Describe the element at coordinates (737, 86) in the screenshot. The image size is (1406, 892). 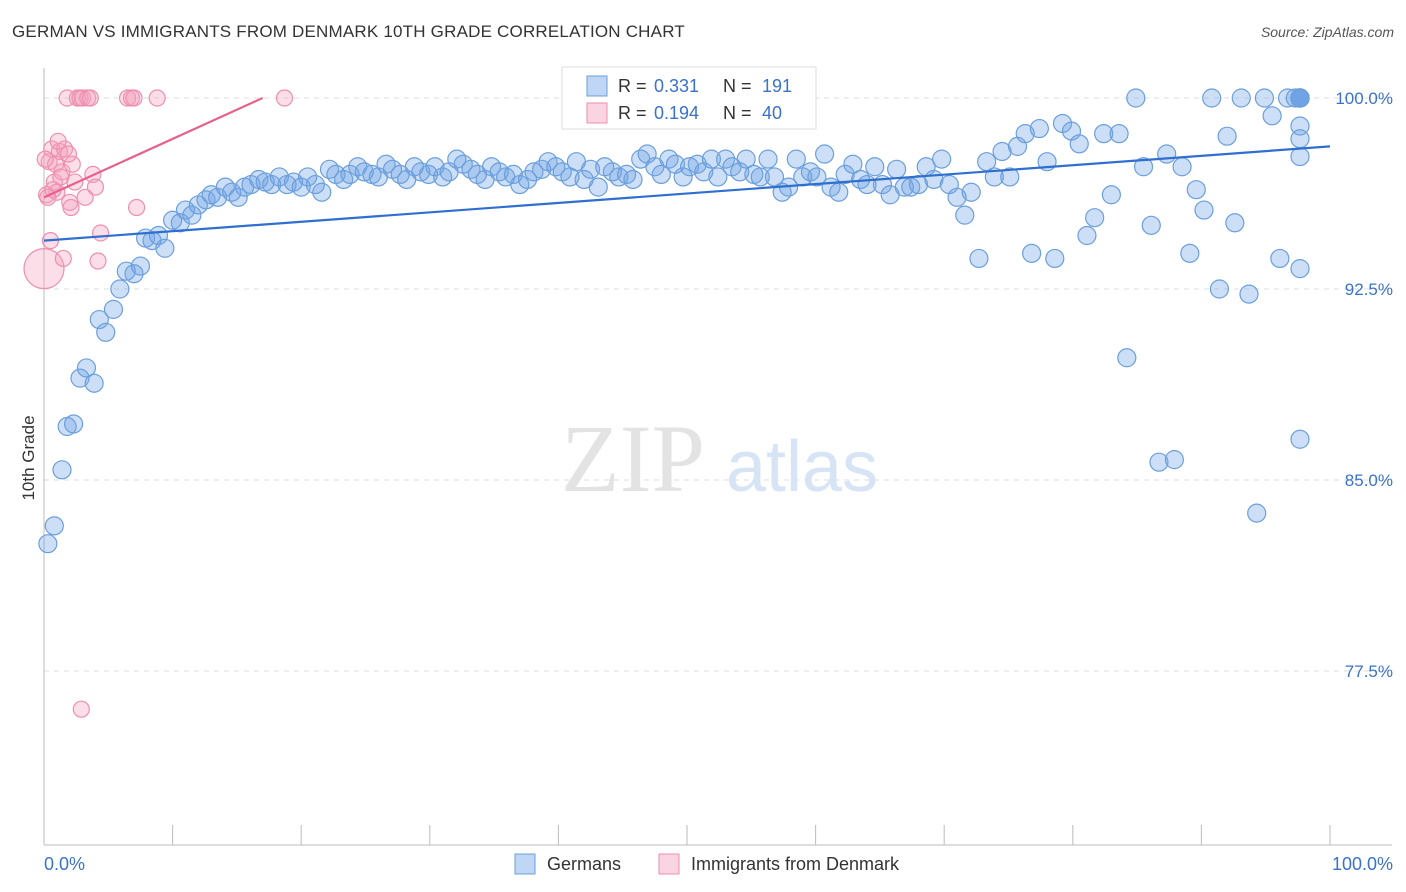
I see `stats-n-label-germans: N =` at that location.